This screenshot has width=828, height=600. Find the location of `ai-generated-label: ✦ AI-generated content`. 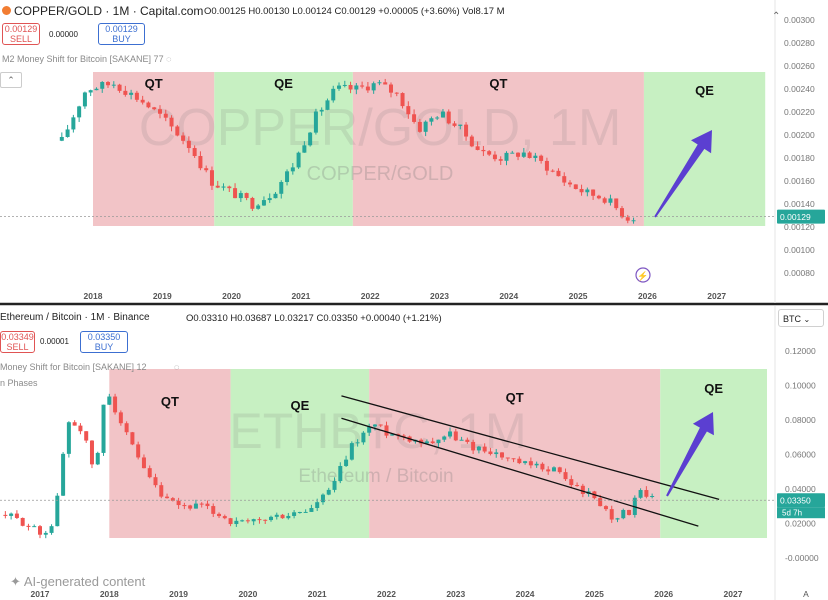

ai-generated-label: ✦ AI-generated content is located at coordinates (77, 582).